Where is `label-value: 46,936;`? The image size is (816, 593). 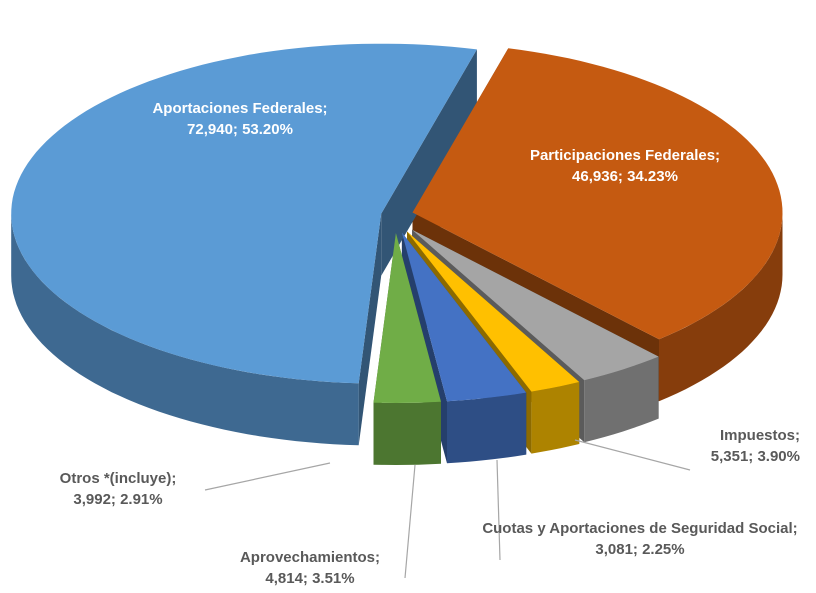
label-value: 46,936; is located at coordinates (599, 176).